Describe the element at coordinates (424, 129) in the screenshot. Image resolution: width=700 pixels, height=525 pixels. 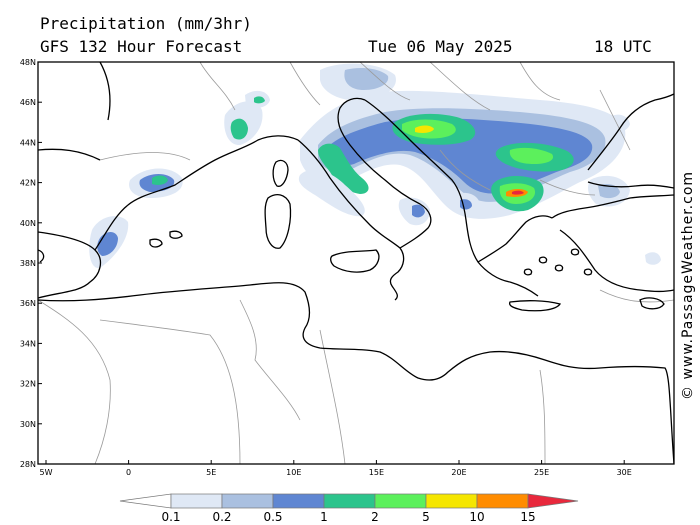
I see `precip-zone-yellow` at that location.